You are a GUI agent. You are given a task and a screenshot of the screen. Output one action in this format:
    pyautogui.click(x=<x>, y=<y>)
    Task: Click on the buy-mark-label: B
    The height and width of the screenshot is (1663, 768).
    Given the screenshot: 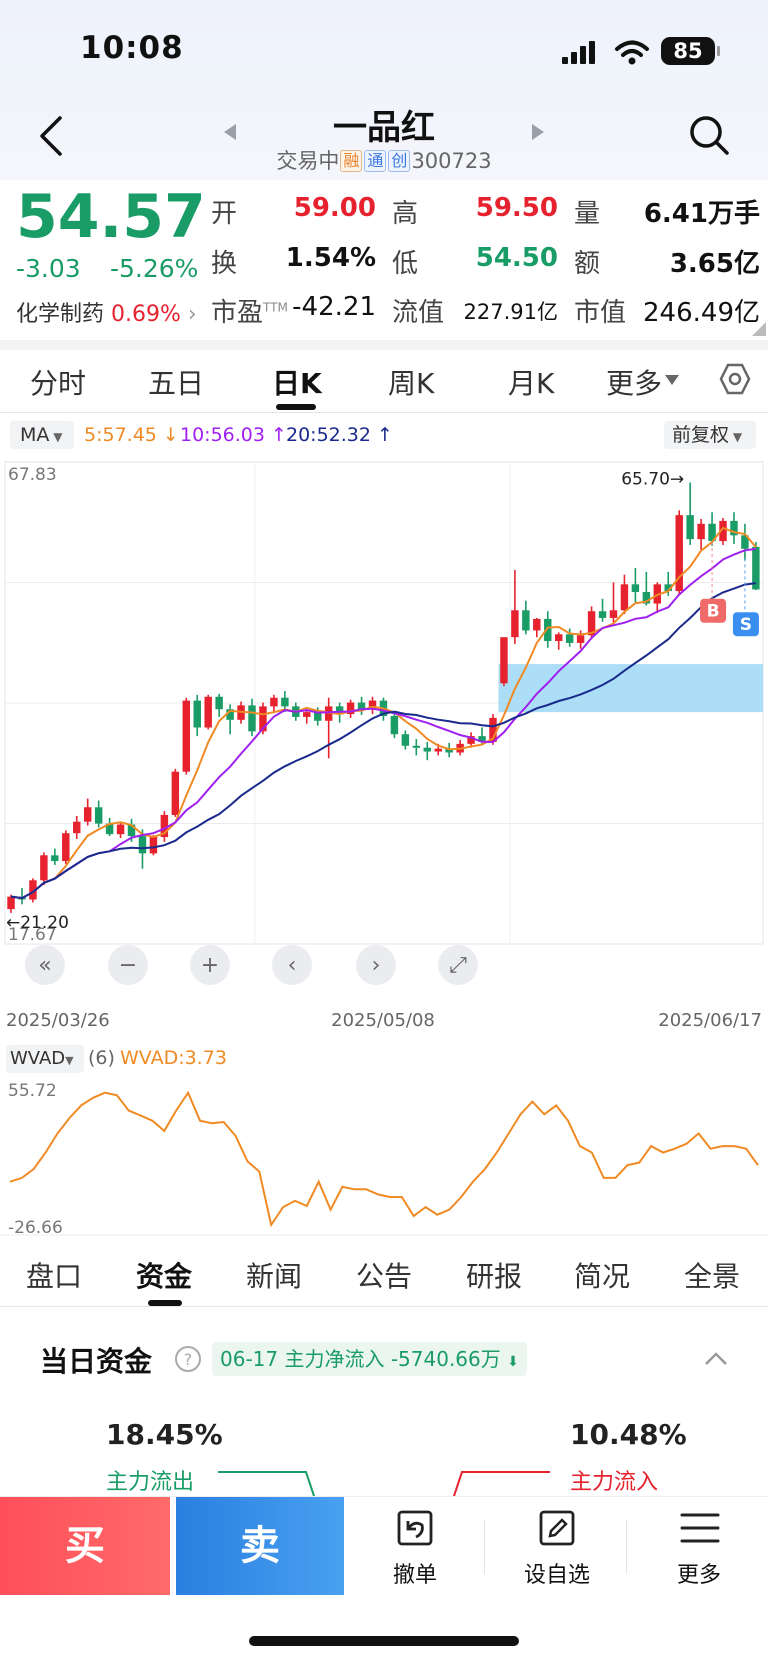 What is the action you would take?
    pyautogui.click(x=713, y=612)
    